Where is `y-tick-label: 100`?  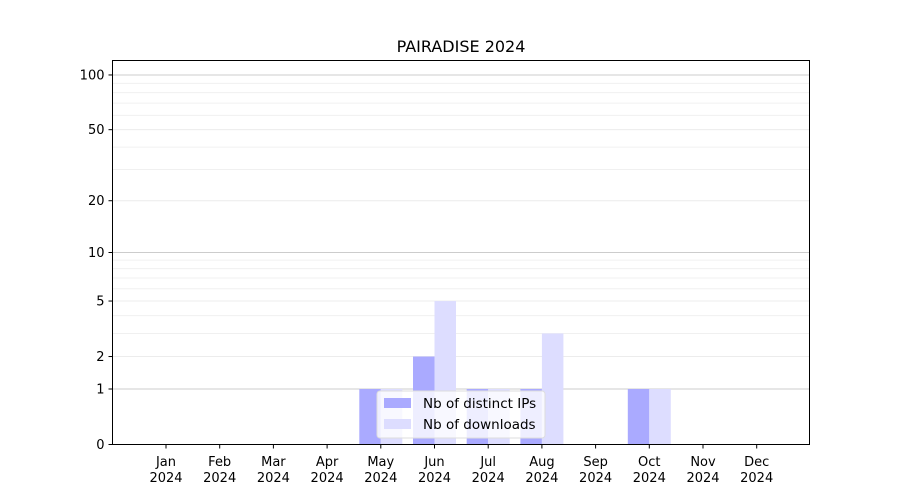
y-tick-label: 100 is located at coordinates (92, 75).